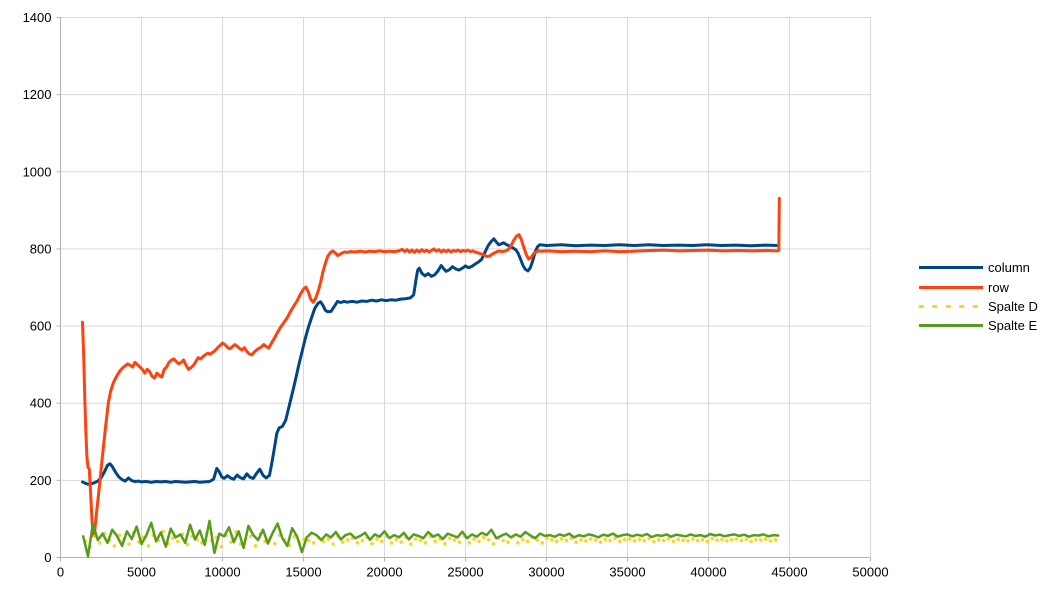  I want to click on y-axis-label: 1200, so click(37, 94).